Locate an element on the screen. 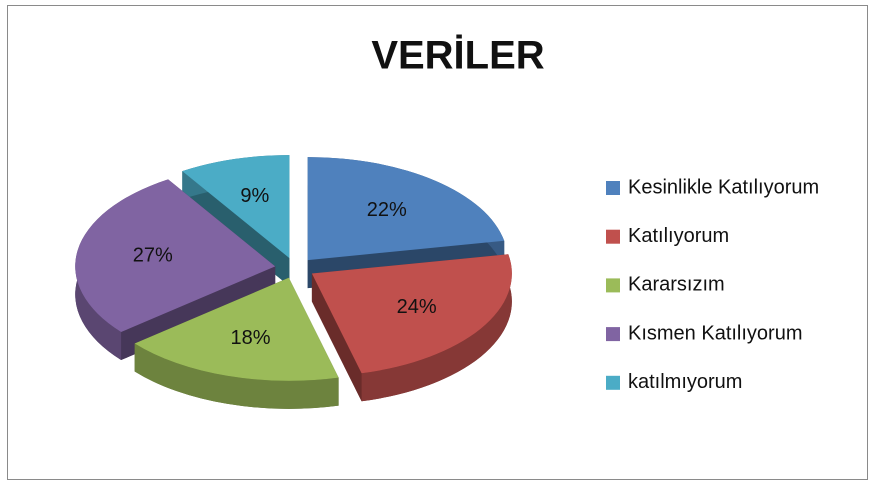 This screenshot has height=484, width=874. legend-label: Kararsızım is located at coordinates (676, 285).